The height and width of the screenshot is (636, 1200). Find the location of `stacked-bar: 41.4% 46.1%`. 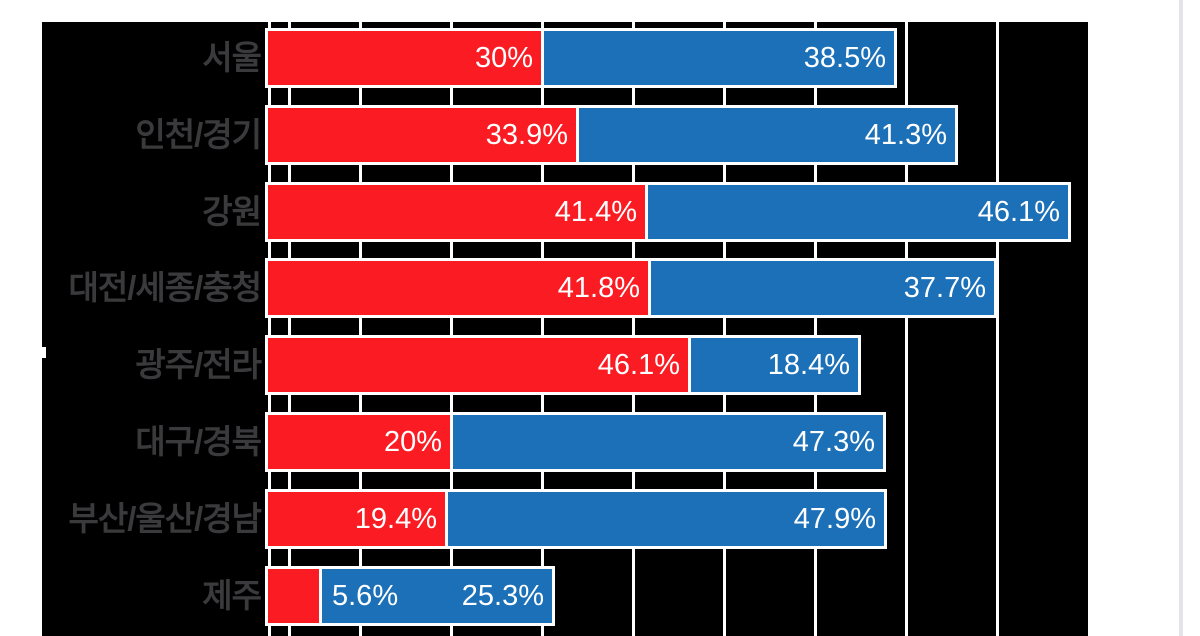

stacked-bar: 41.4% 46.1% is located at coordinates (668, 212).